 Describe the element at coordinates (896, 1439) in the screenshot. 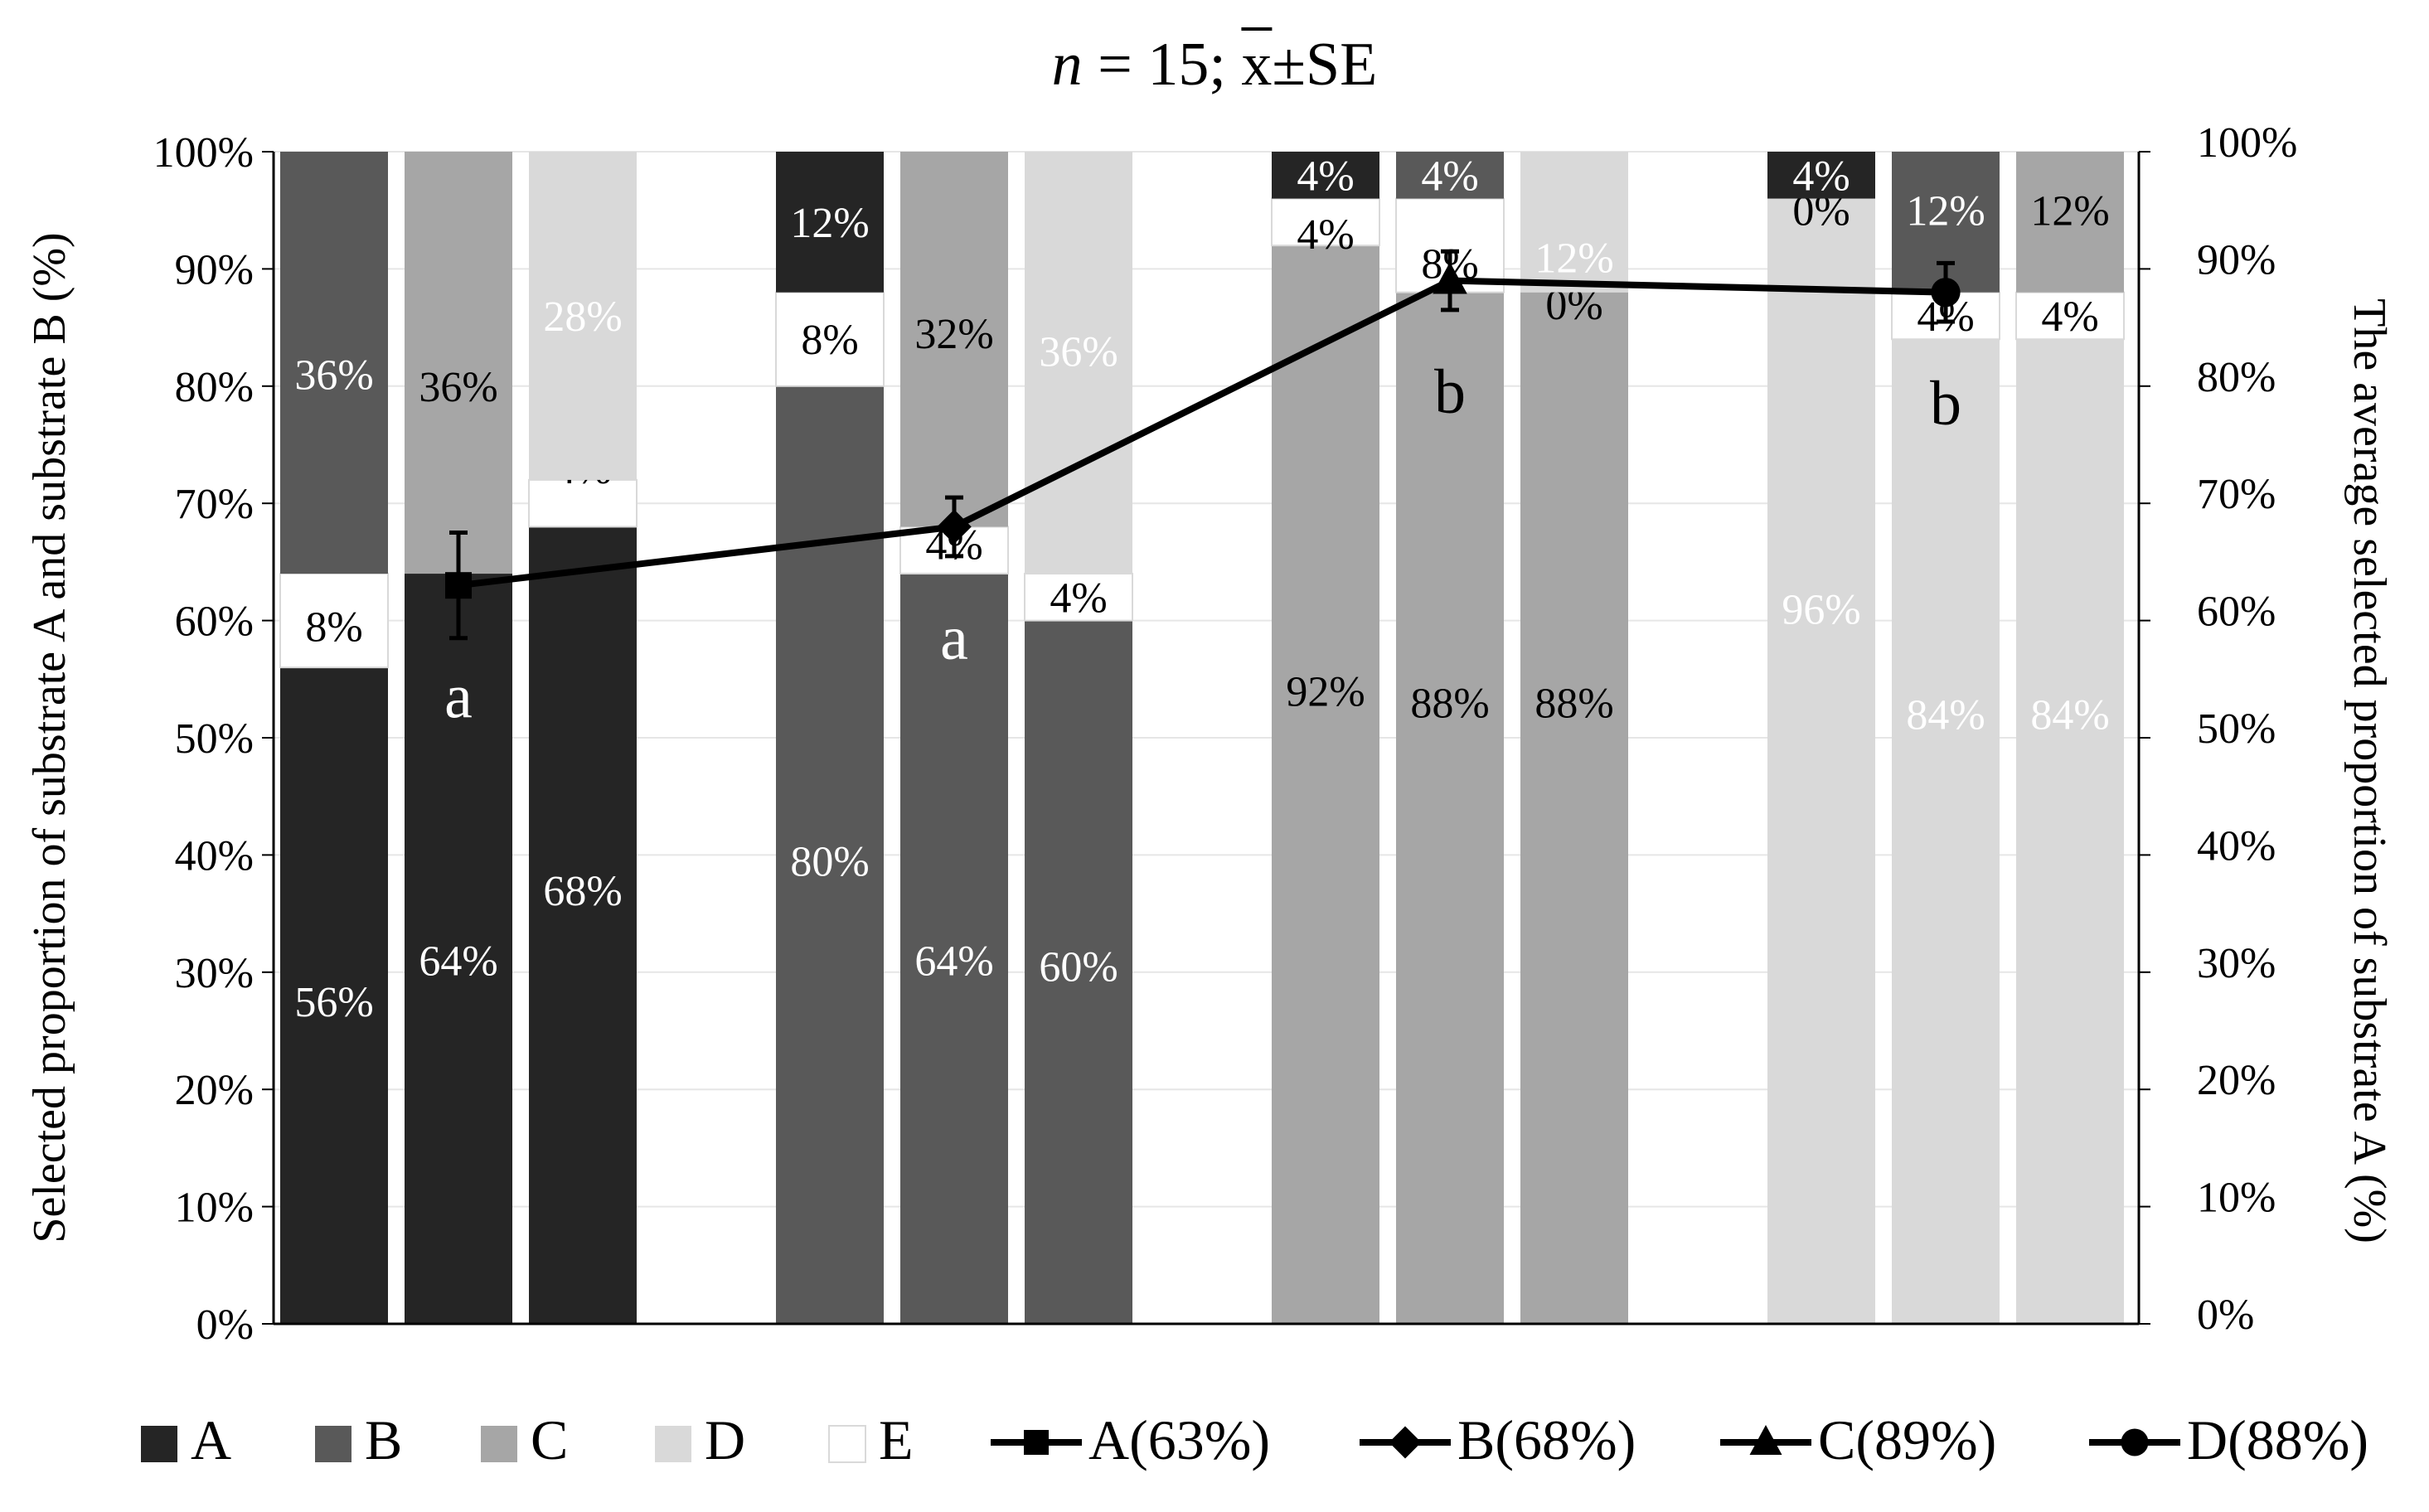

I see `legend-label: E` at that location.